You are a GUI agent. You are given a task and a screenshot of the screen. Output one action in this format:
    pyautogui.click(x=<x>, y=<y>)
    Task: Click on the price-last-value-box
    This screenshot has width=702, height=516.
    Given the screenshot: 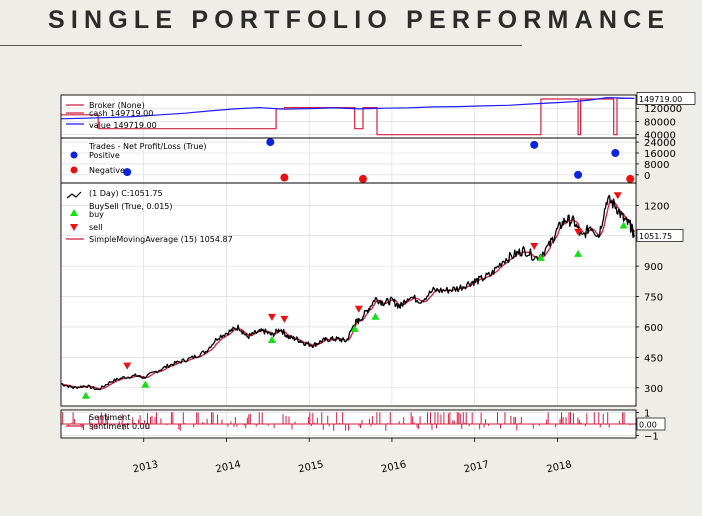 What is the action you would take?
    pyautogui.click(x=660, y=235)
    